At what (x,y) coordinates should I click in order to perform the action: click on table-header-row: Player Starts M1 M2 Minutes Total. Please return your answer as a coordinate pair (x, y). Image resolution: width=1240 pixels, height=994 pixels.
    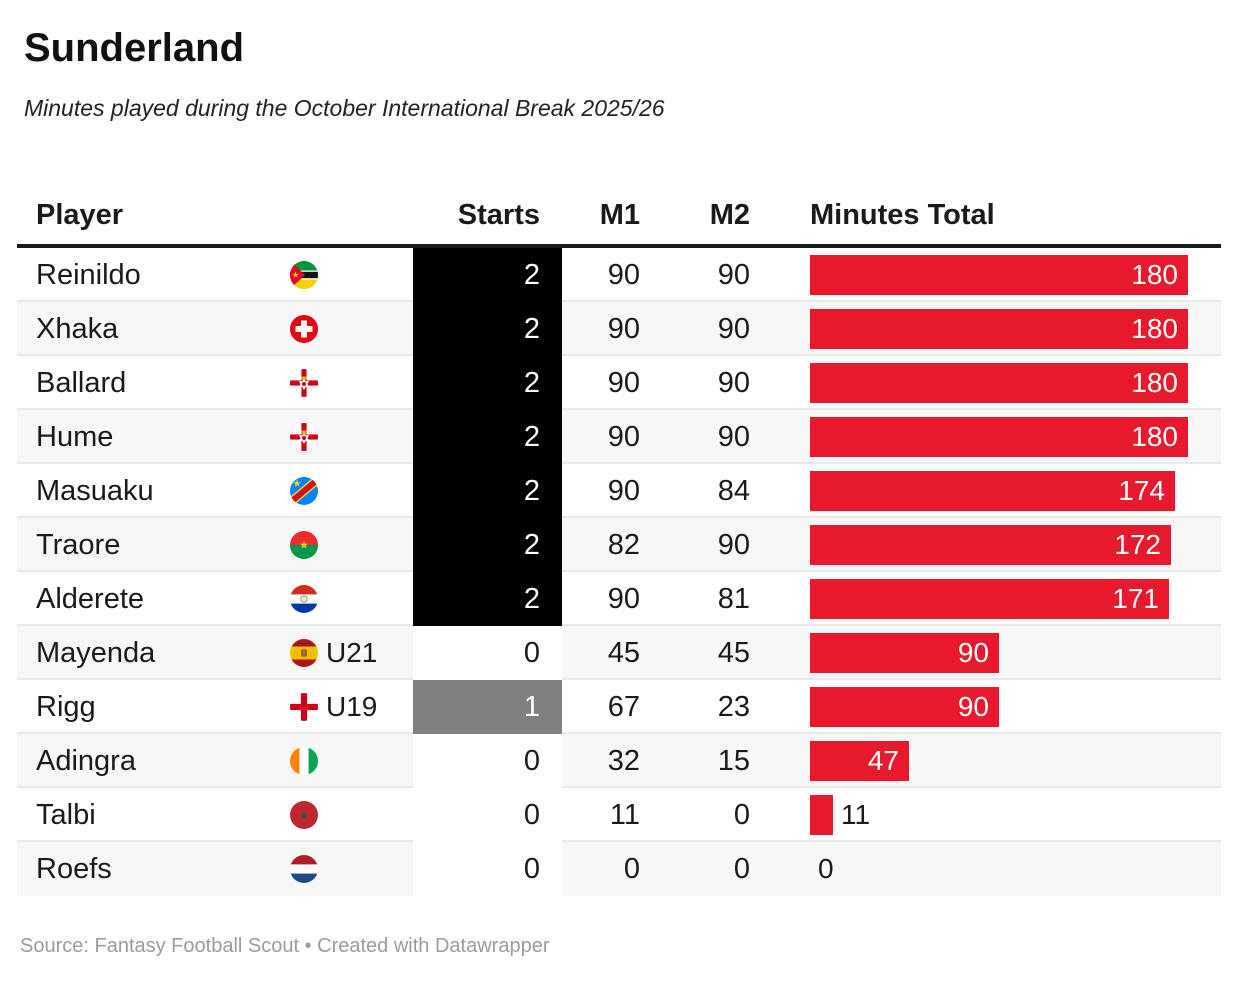
    Looking at the image, I should click on (619, 214).